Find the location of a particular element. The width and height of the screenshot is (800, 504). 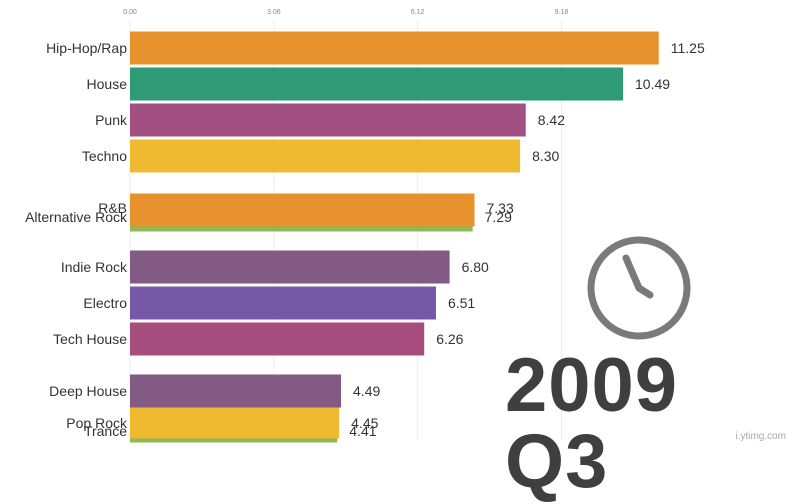

category-label: Electro is located at coordinates (105, 303).